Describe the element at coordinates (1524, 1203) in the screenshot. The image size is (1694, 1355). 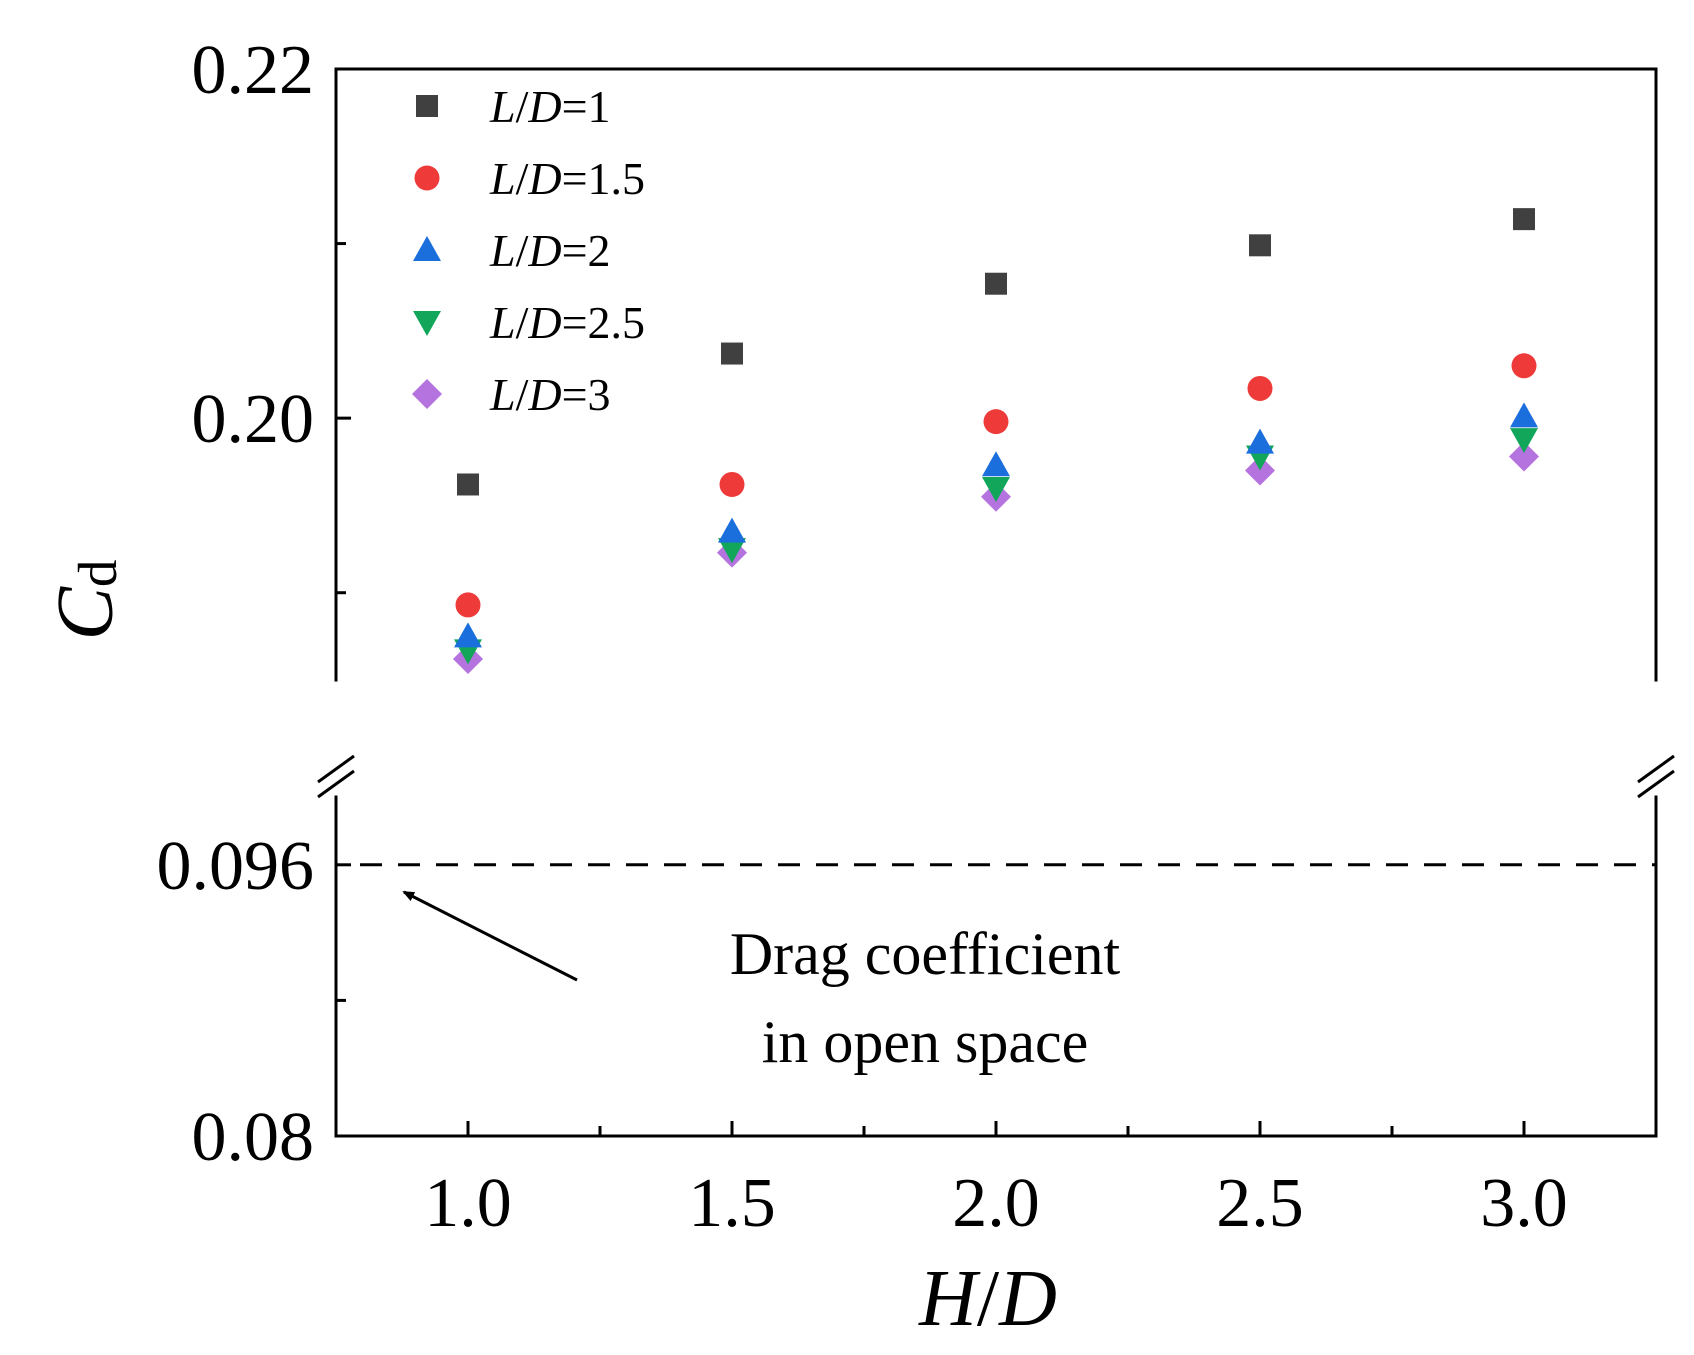
I see `x-tick-label: 3.0` at that location.